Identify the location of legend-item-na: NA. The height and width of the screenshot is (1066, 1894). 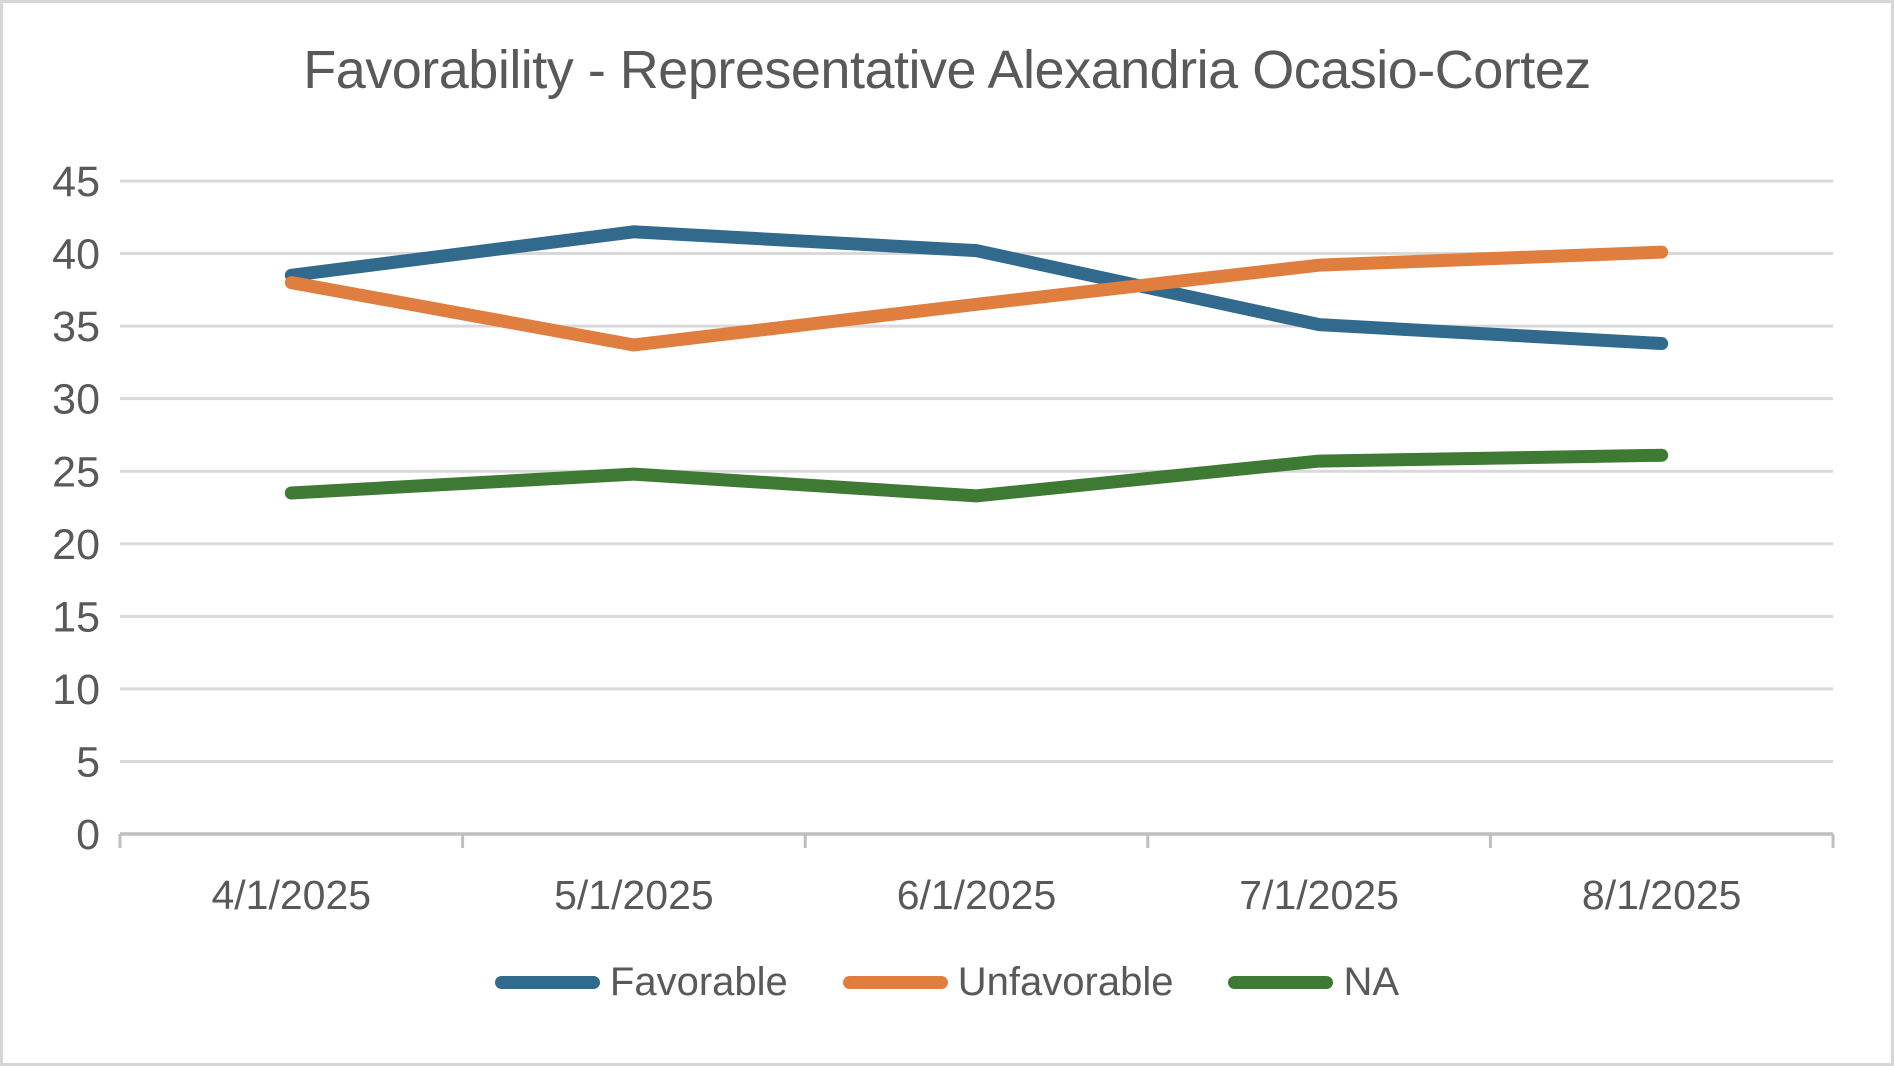
(1313, 982).